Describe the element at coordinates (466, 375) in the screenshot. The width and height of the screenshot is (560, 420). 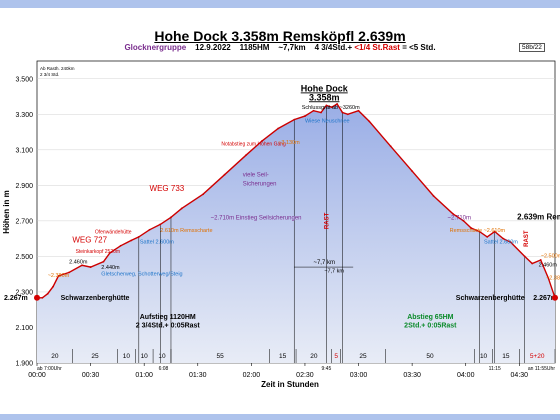
I see `x-tick-label: 04:00` at that location.